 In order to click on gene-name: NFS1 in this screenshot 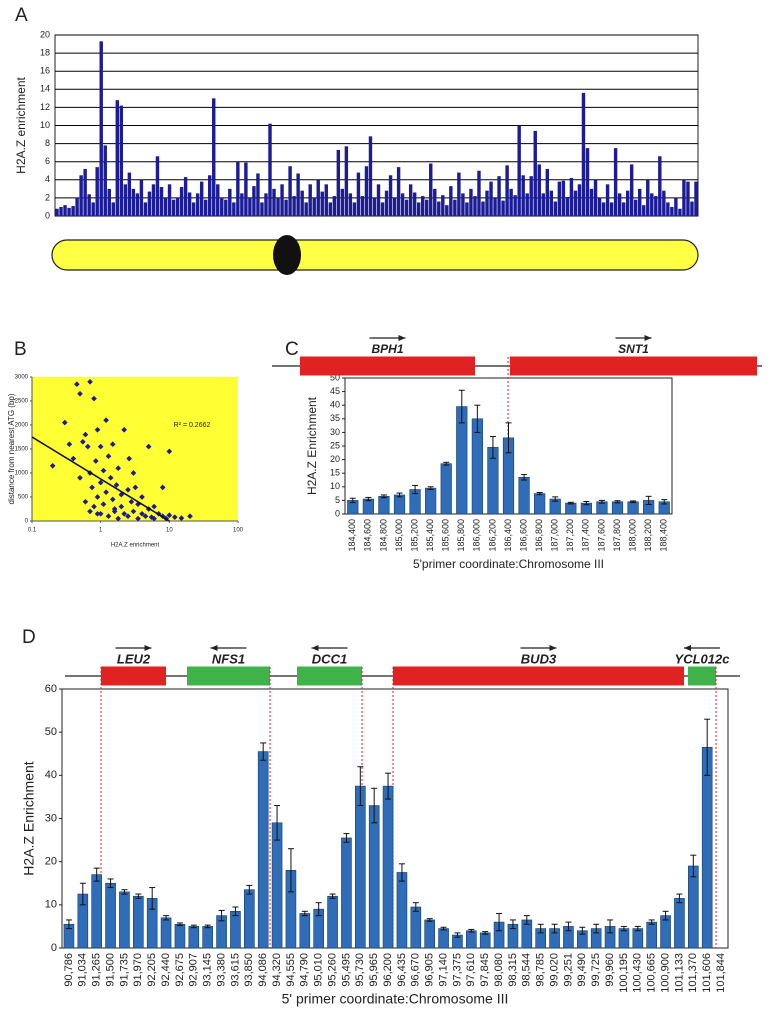, I will do `click(228, 658)`.